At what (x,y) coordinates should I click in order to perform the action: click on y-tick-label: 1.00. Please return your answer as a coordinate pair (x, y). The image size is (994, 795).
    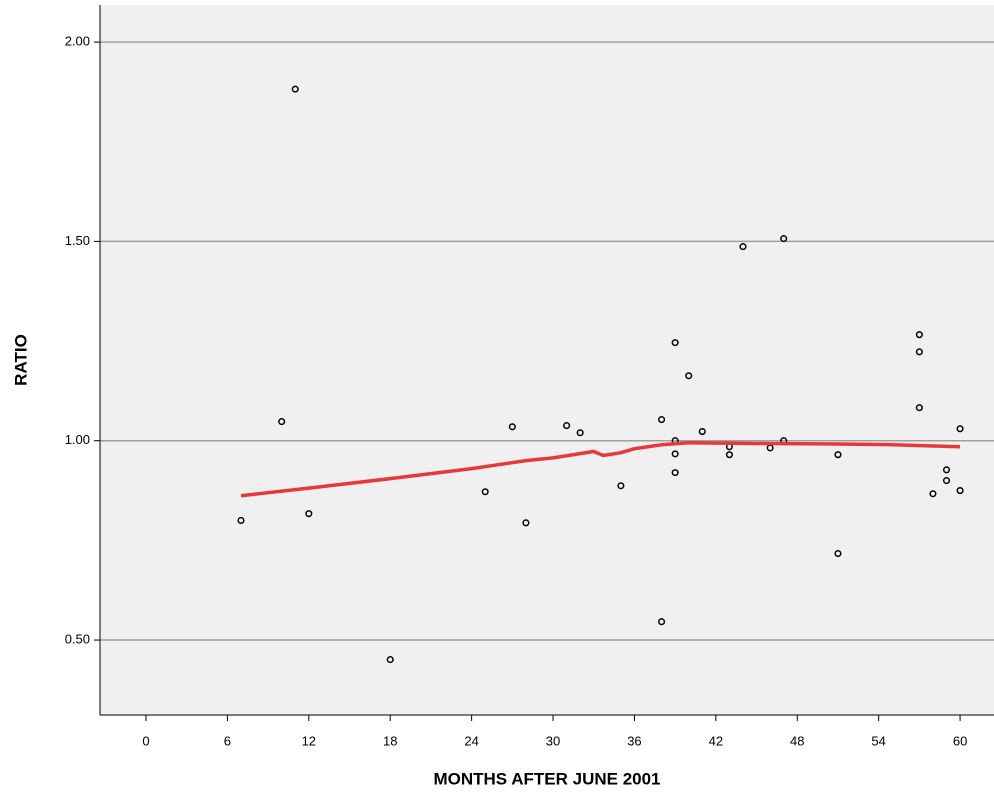
    Looking at the image, I should click on (77, 439).